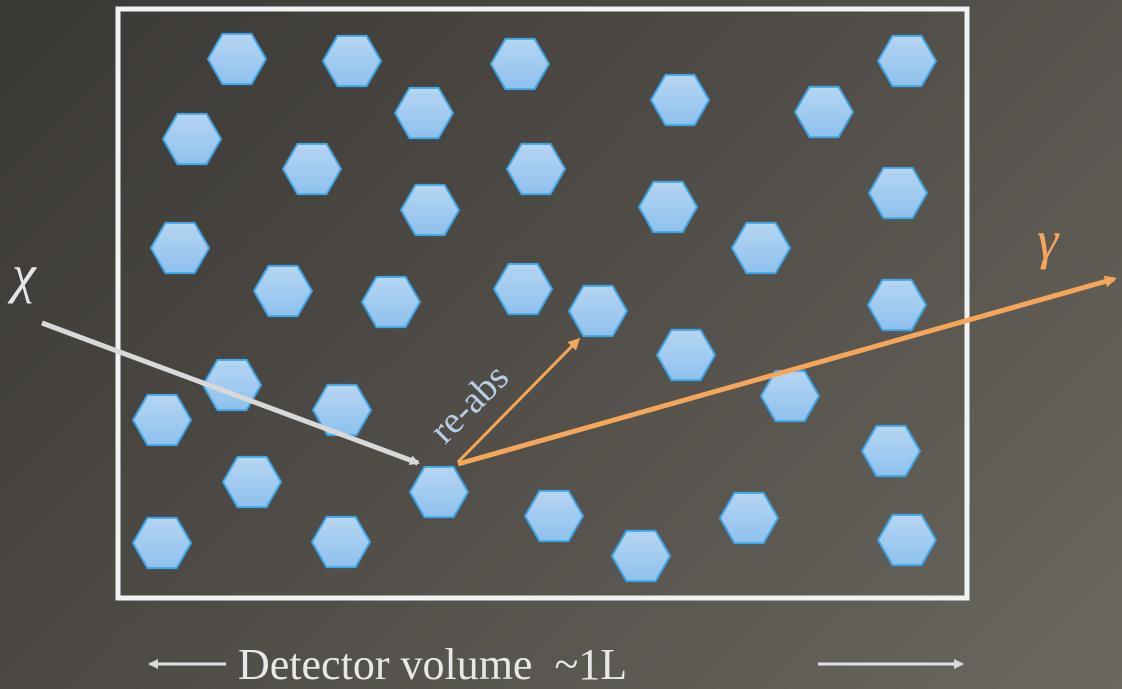 The width and height of the screenshot is (1122, 689). What do you see at coordinates (1048, 240) in the screenshot?
I see `gamma-label: γ` at bounding box center [1048, 240].